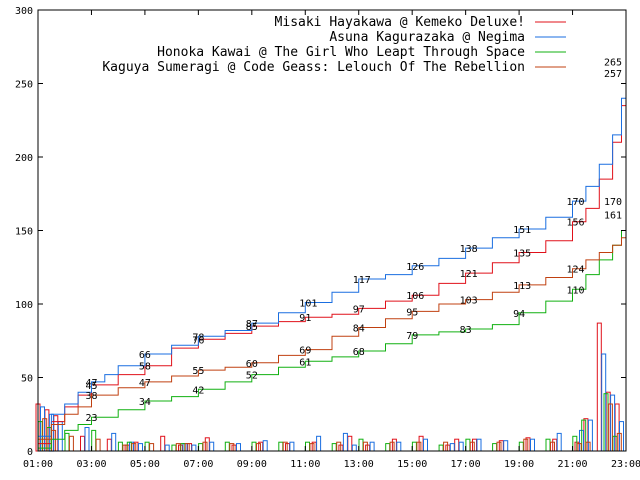  Describe the element at coordinates (305, 362) in the screenshot. I see `data-label-2-4: 61` at that location.